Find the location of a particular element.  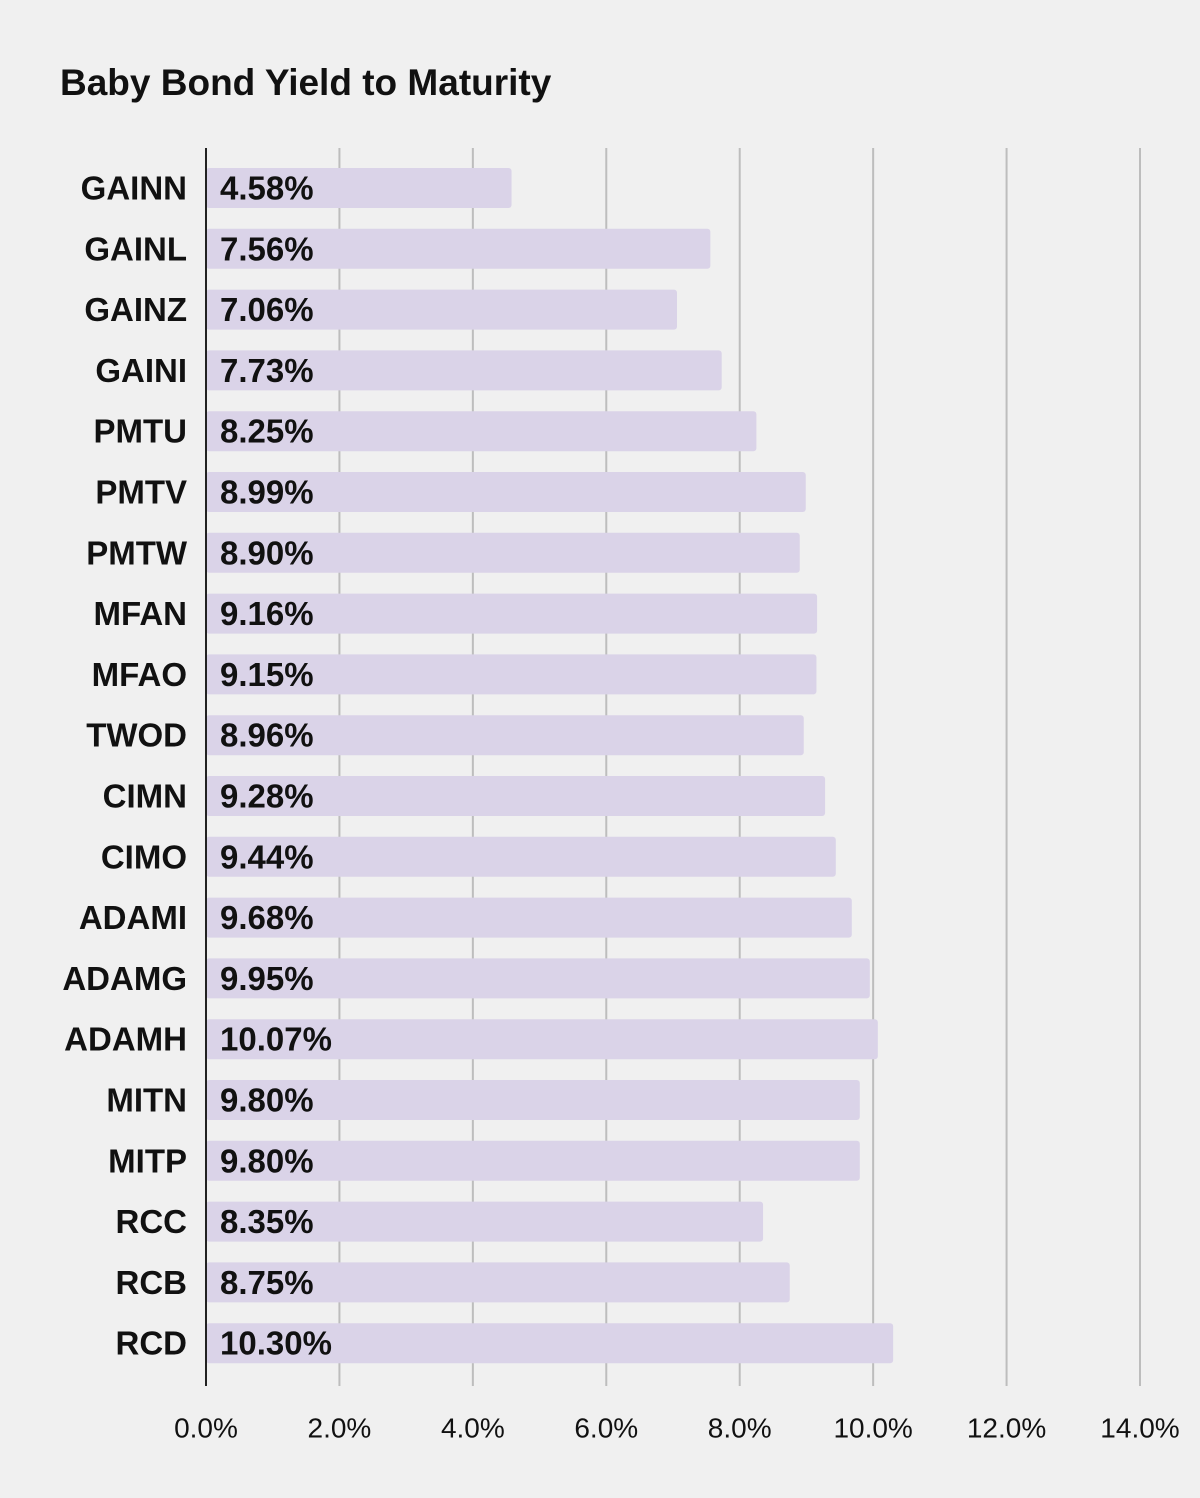

category-label: RCD is located at coordinates (152, 1343).